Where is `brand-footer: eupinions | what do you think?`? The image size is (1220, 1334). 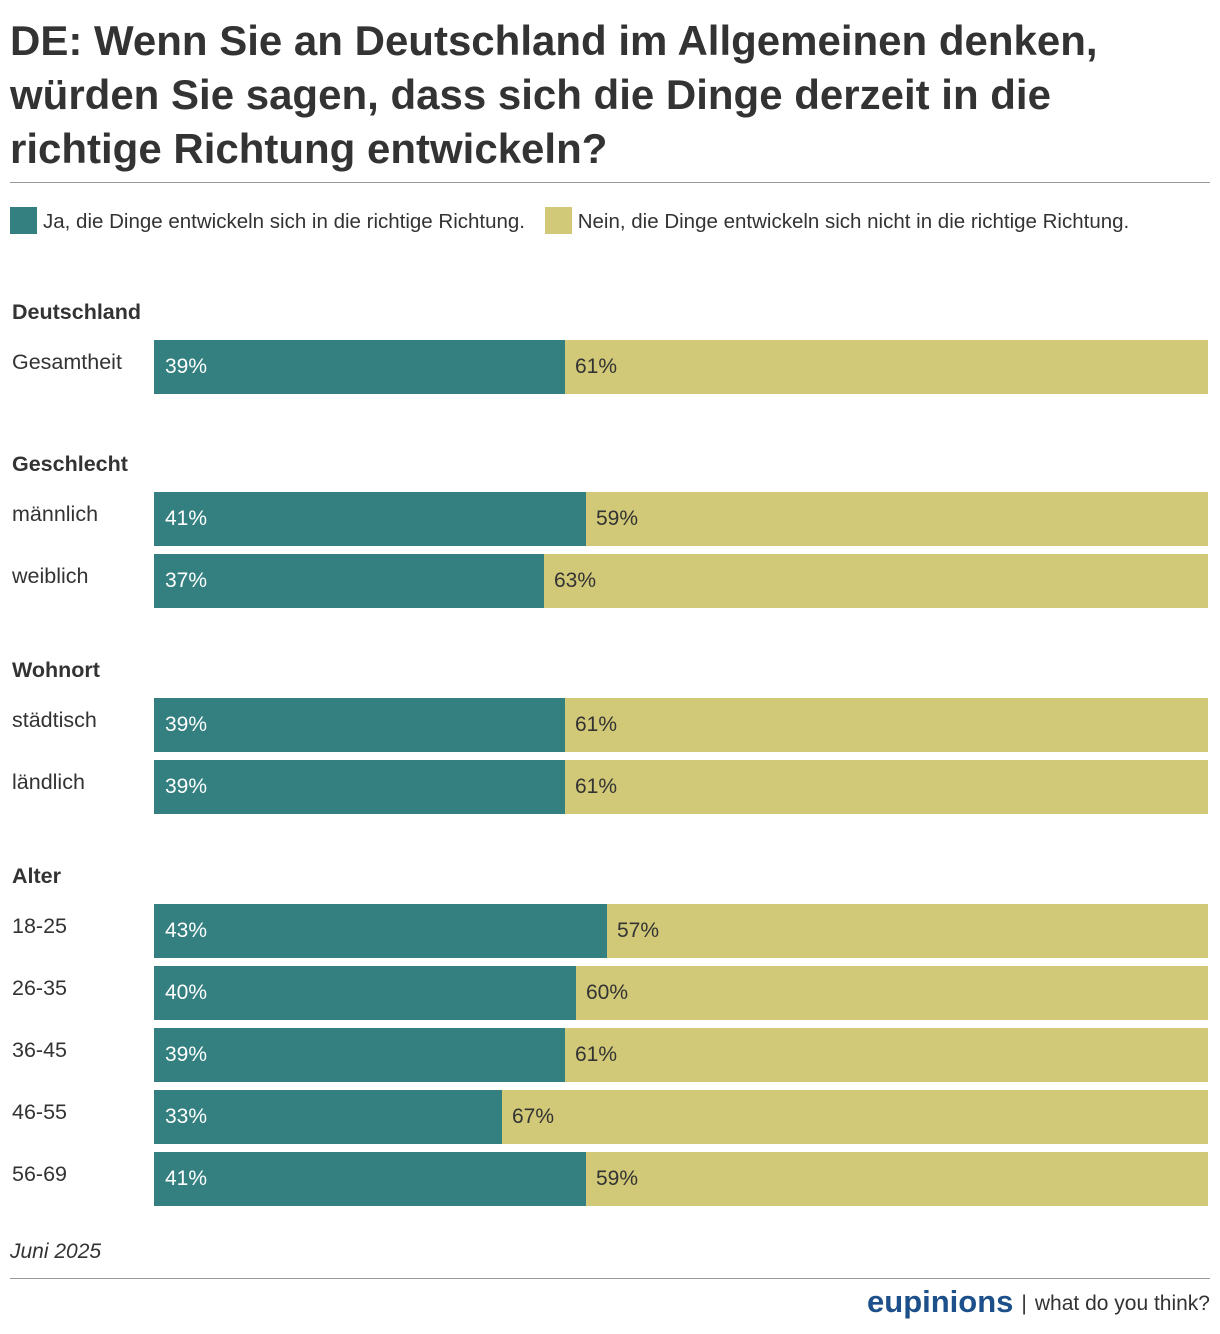
brand-footer: eupinions | what do you think? is located at coordinates (1038, 1302).